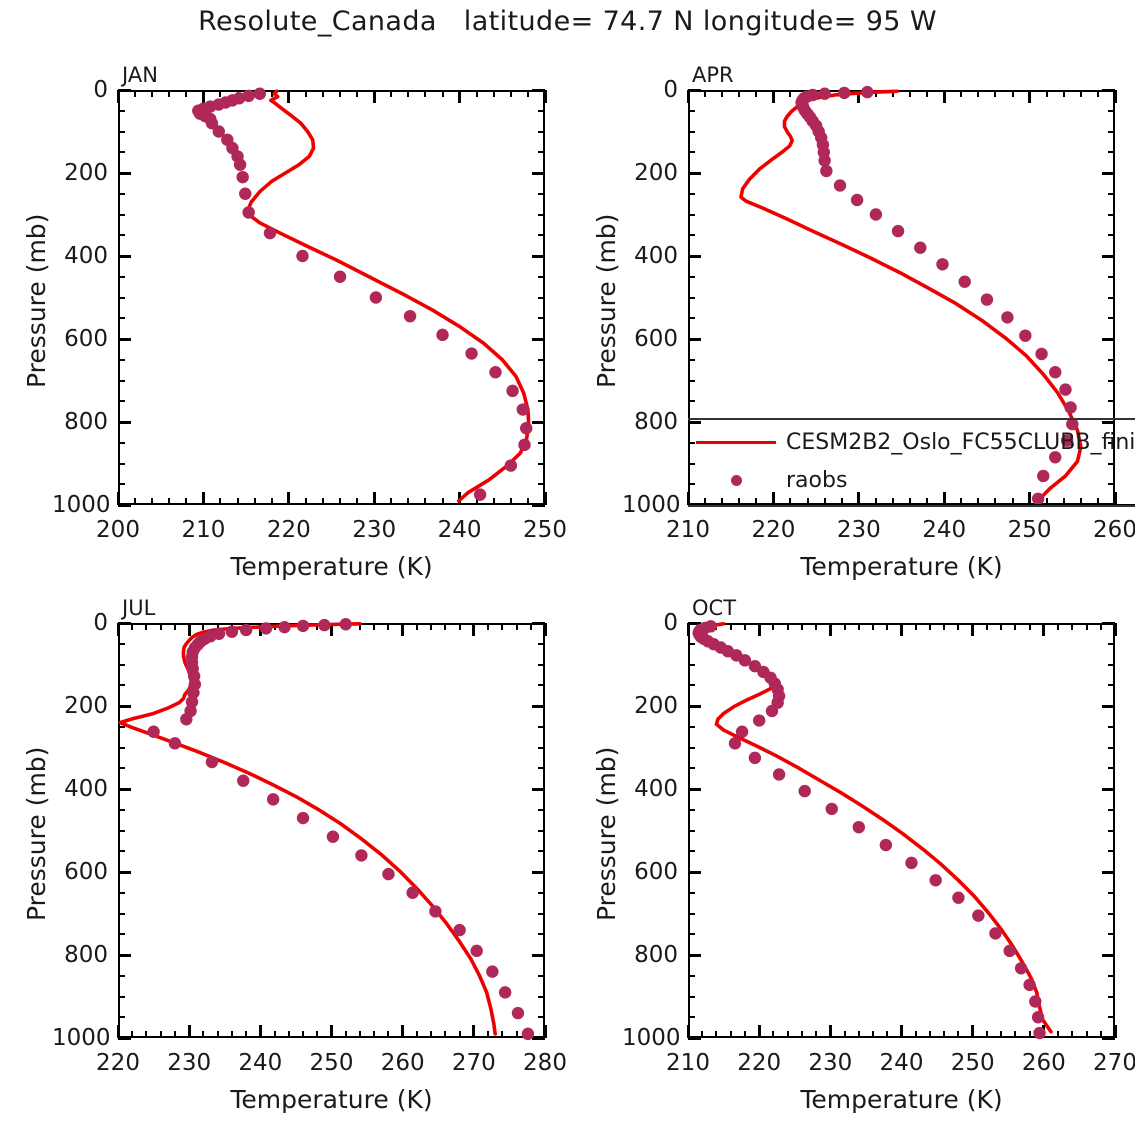 The width and height of the screenshot is (1135, 1135). I want to click on axis-label-x: 220, so click(773, 530).